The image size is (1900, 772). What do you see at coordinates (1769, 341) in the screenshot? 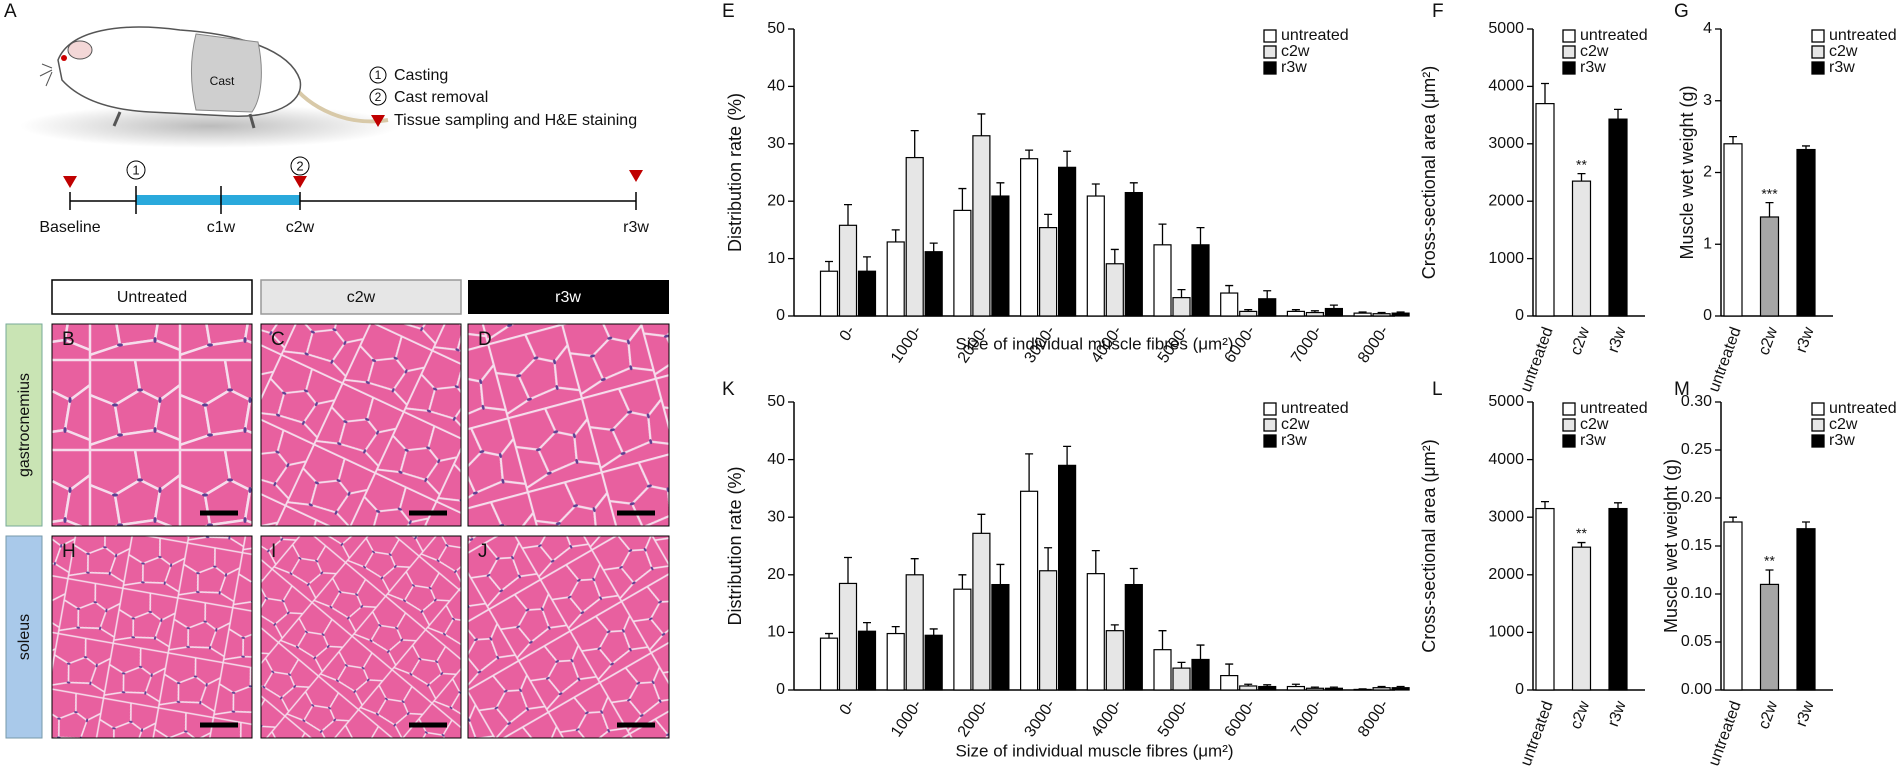
I see `x-tick-label: c2w` at bounding box center [1769, 341].